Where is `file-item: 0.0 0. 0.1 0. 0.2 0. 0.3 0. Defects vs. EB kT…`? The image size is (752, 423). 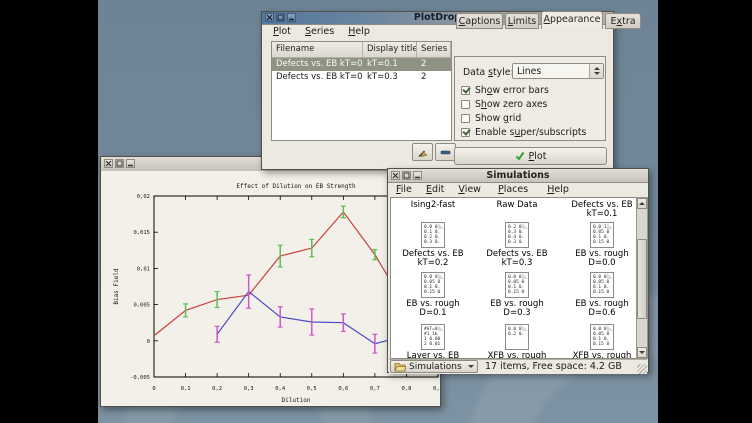
file-item: 0.0 0. 0.1 0. 0.2 0. 0.3 0. Defects vs. EB kT… is located at coordinates (433, 245).